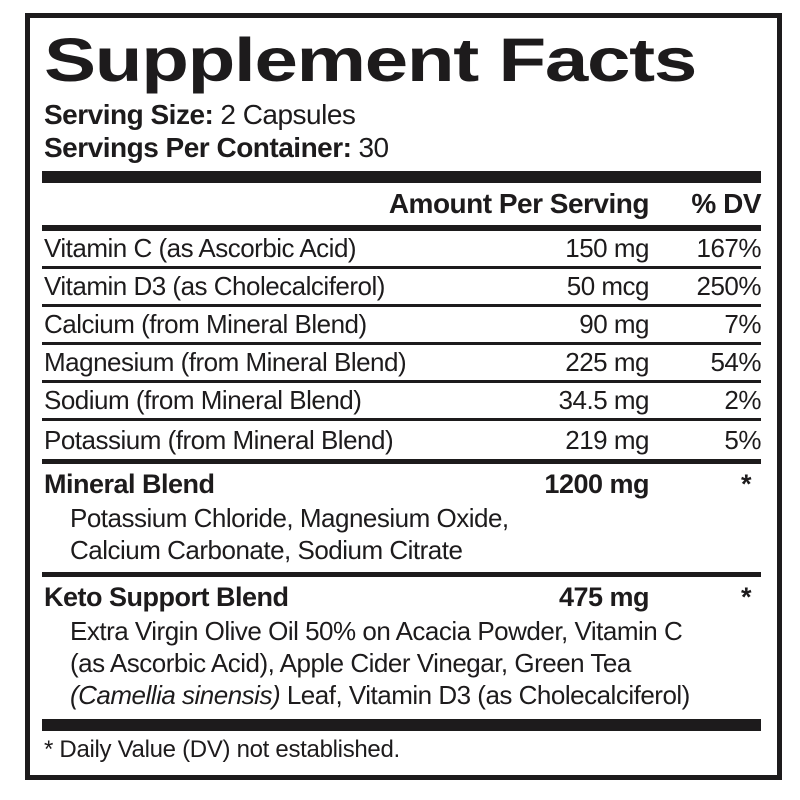 This screenshot has height=800, width=800. What do you see at coordinates (129, 114) in the screenshot?
I see `serving-size-label: Serving Size:` at bounding box center [129, 114].